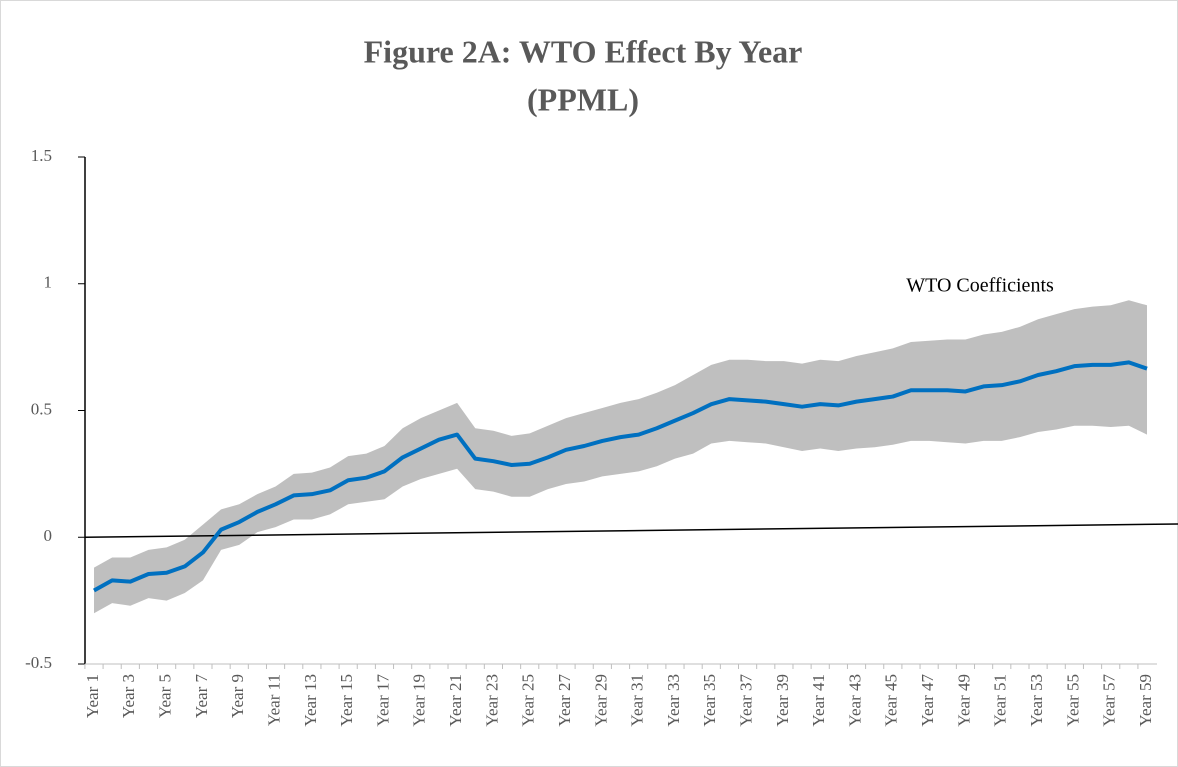  I want to click on x-tick-label: Year 1, so click(92, 696).